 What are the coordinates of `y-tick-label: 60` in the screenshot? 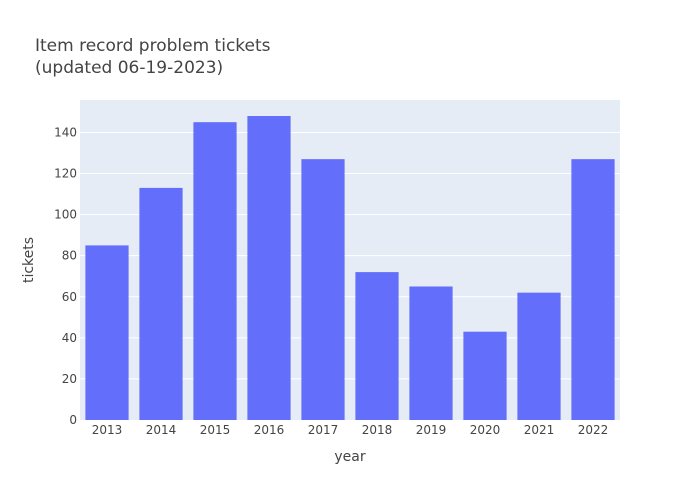 It's located at (69, 297).